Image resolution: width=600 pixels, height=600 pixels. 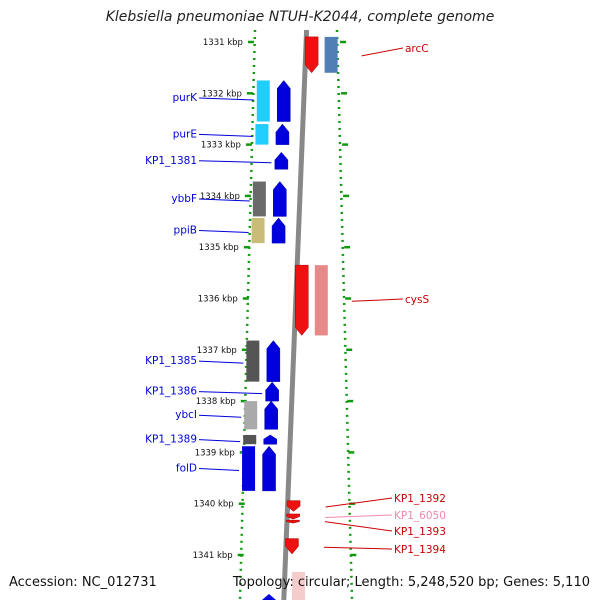 I want to click on cog-bar-ppib, so click(x=258, y=230).